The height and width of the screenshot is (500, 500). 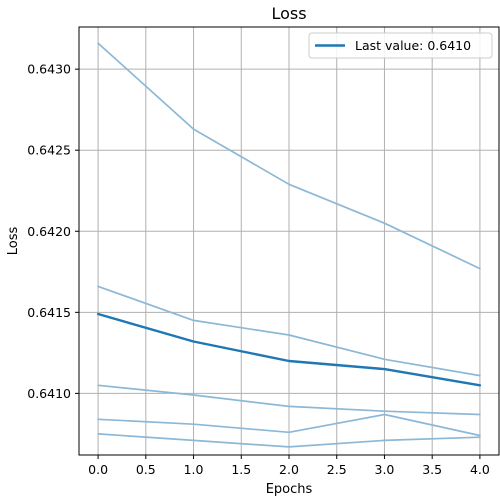 I want to click on legend-label: Last value: 0.6410, so click(x=413, y=45).